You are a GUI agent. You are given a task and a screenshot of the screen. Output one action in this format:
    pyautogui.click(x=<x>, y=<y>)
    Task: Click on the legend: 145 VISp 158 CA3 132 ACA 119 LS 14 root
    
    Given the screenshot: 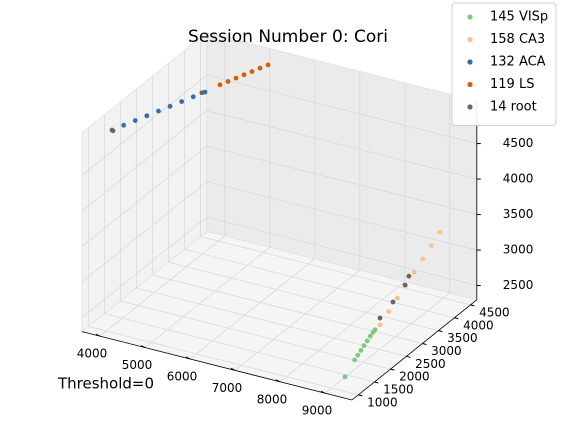 What is the action you would take?
    pyautogui.click(x=504, y=64)
    